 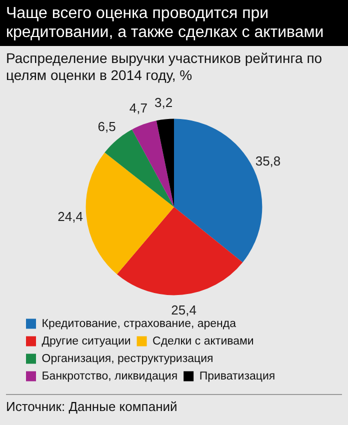 What do you see at coordinates (268, 161) in the screenshot?
I see `data-label: 35,8` at bounding box center [268, 161].